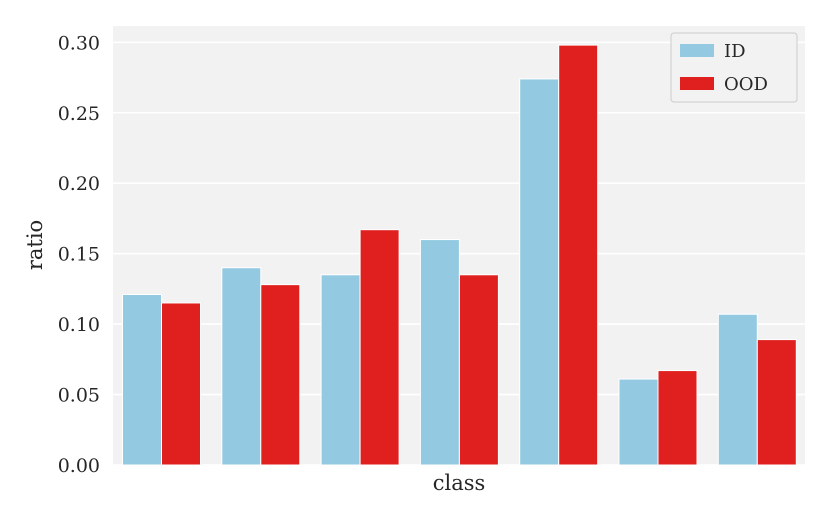 The width and height of the screenshot is (830, 519). I want to click on y-tick-label: 0.25, so click(79, 114).